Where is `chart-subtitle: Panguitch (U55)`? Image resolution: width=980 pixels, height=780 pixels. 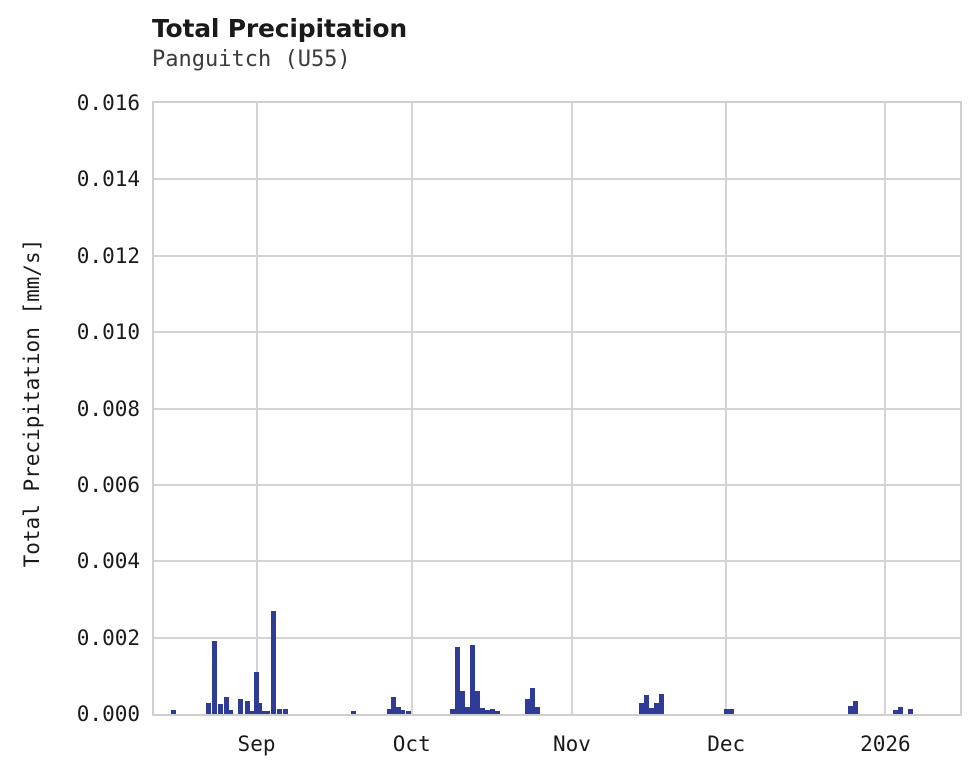 chart-subtitle: Panguitch (U55) is located at coordinates (251, 59).